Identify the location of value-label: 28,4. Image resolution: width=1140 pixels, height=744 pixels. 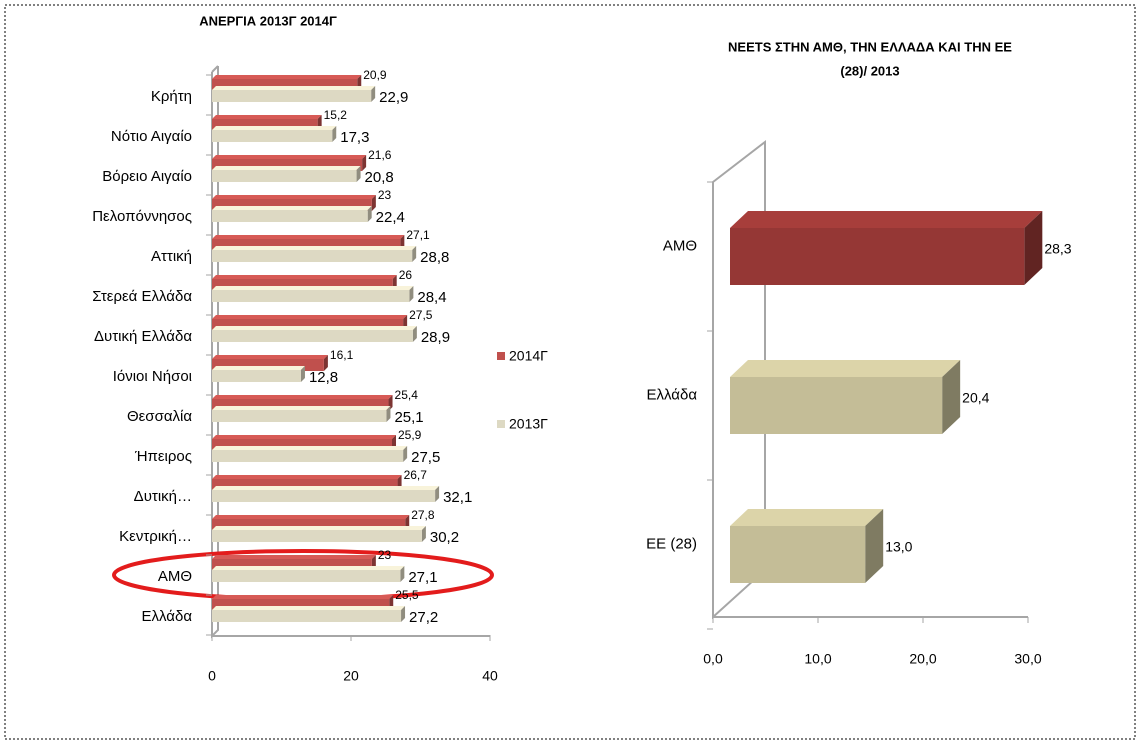
(431, 297).